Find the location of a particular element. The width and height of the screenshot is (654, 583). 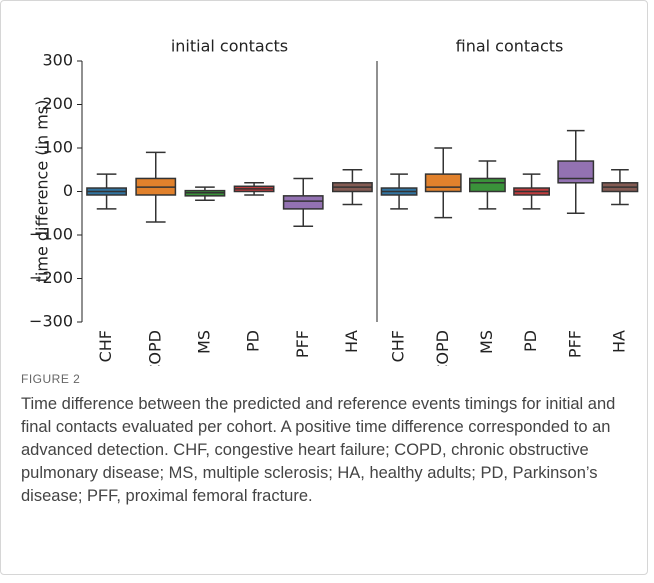

panel-title: final contacts is located at coordinates (510, 46).